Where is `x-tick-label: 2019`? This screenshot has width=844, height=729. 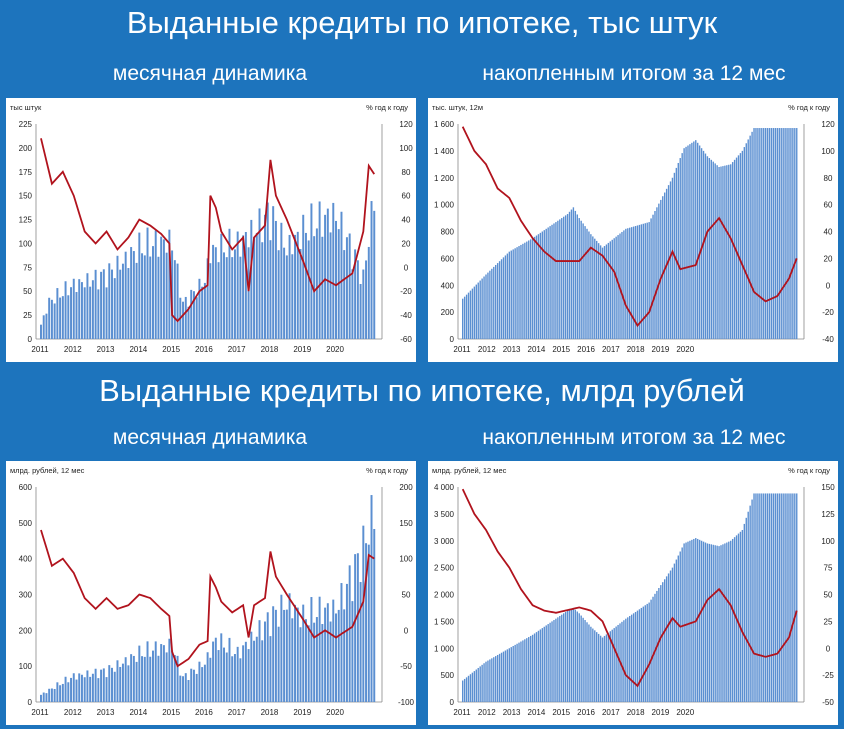
x-tick-label: 2019 is located at coordinates (302, 712).